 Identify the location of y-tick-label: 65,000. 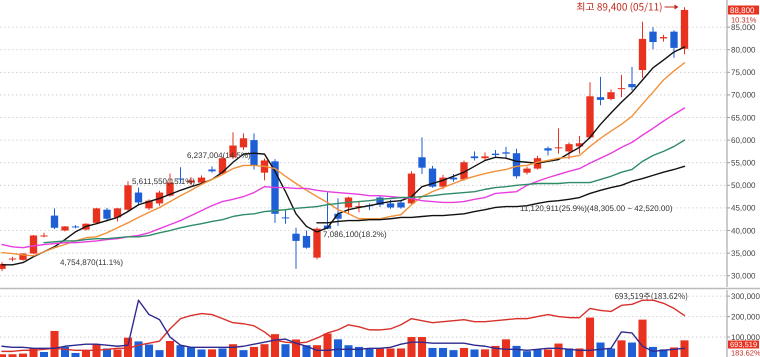
(743, 117).